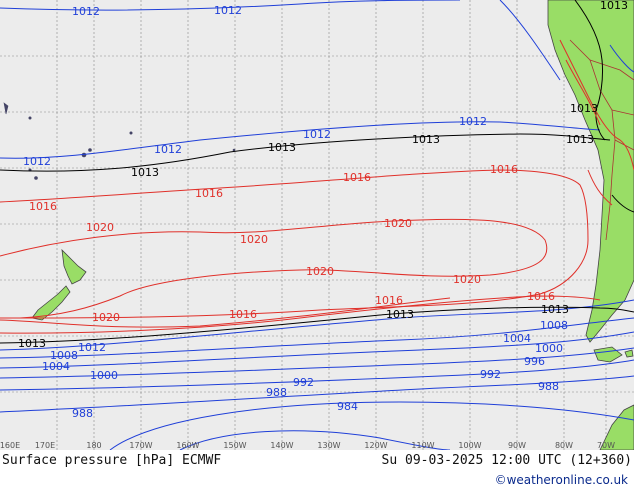 This screenshot has width=634, height=490. I want to click on longitude-tick-label: 100W, so click(469, 445).